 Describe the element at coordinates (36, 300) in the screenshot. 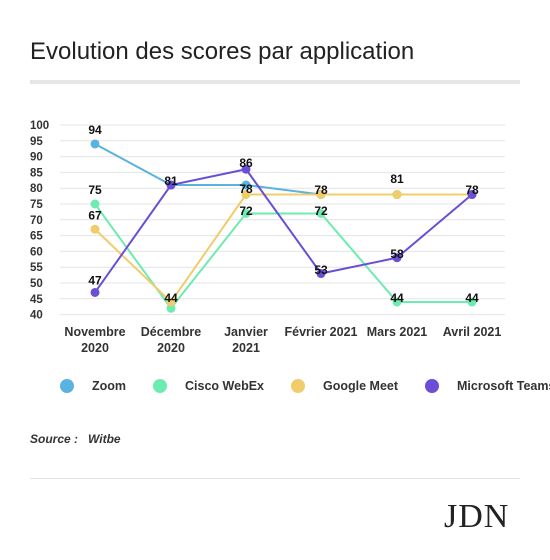

I see `y-tick-label: 45` at that location.